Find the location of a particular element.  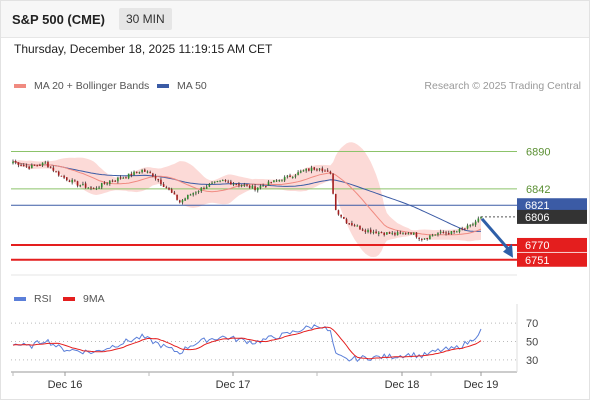

legend-rsi-ma-swatch is located at coordinates (69, 299).